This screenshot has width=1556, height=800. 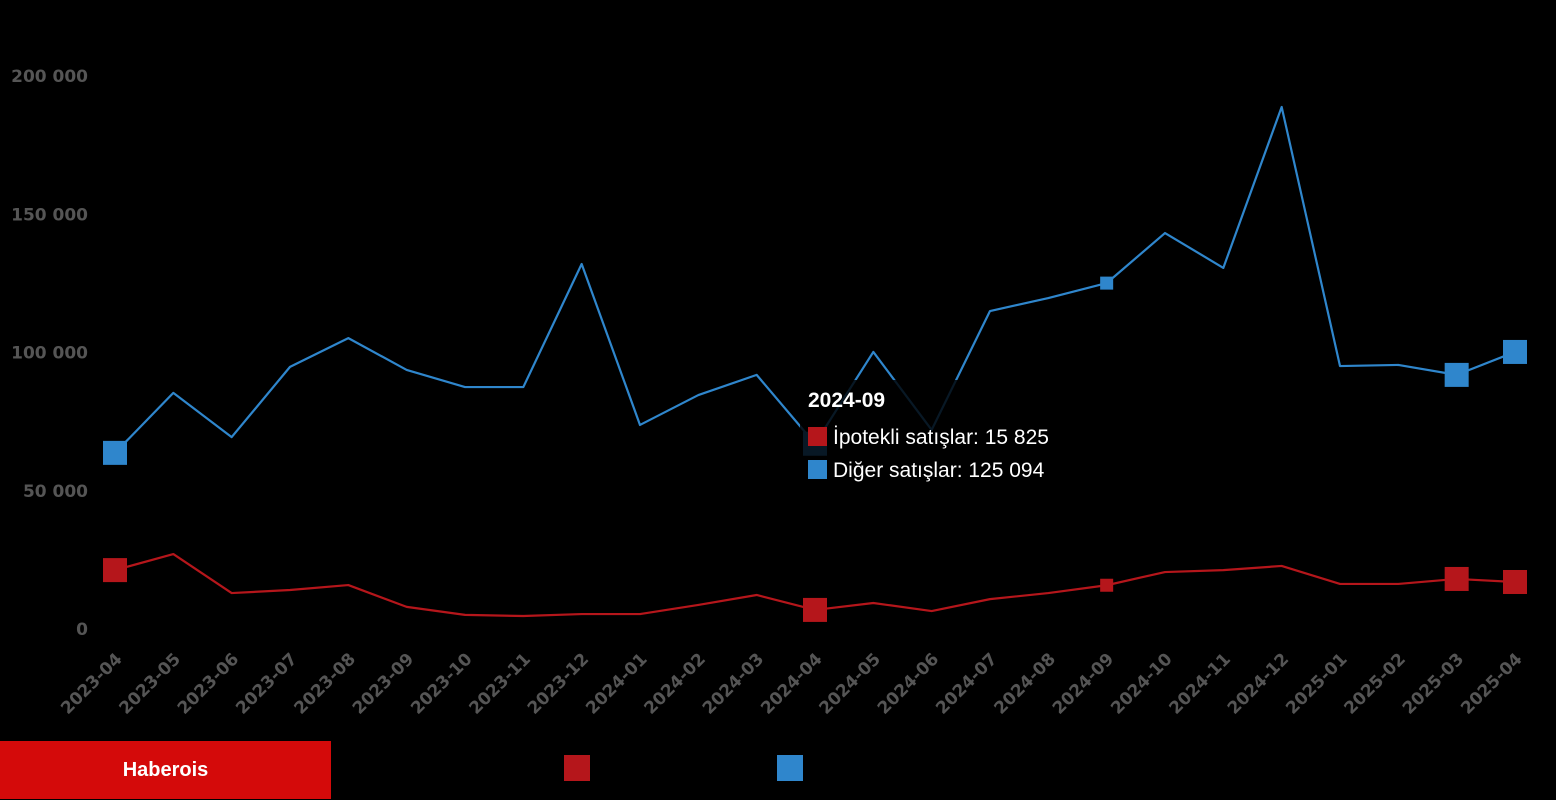 What do you see at coordinates (850, 683) in the screenshot?
I see `x-tick-label: 2024-05` at bounding box center [850, 683].